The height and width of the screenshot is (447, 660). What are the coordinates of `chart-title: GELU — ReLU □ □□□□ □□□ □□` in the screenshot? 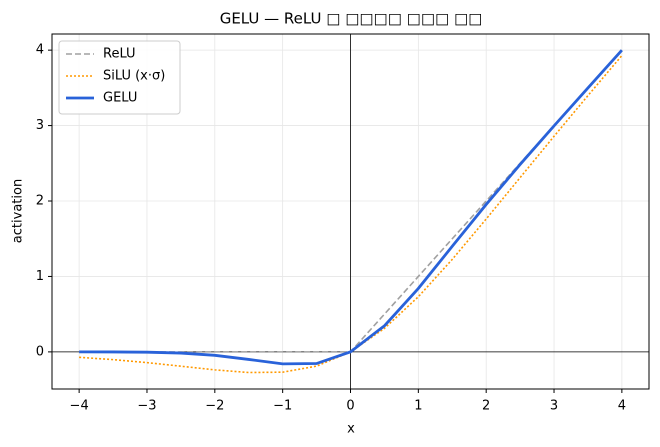 It's located at (351, 19).